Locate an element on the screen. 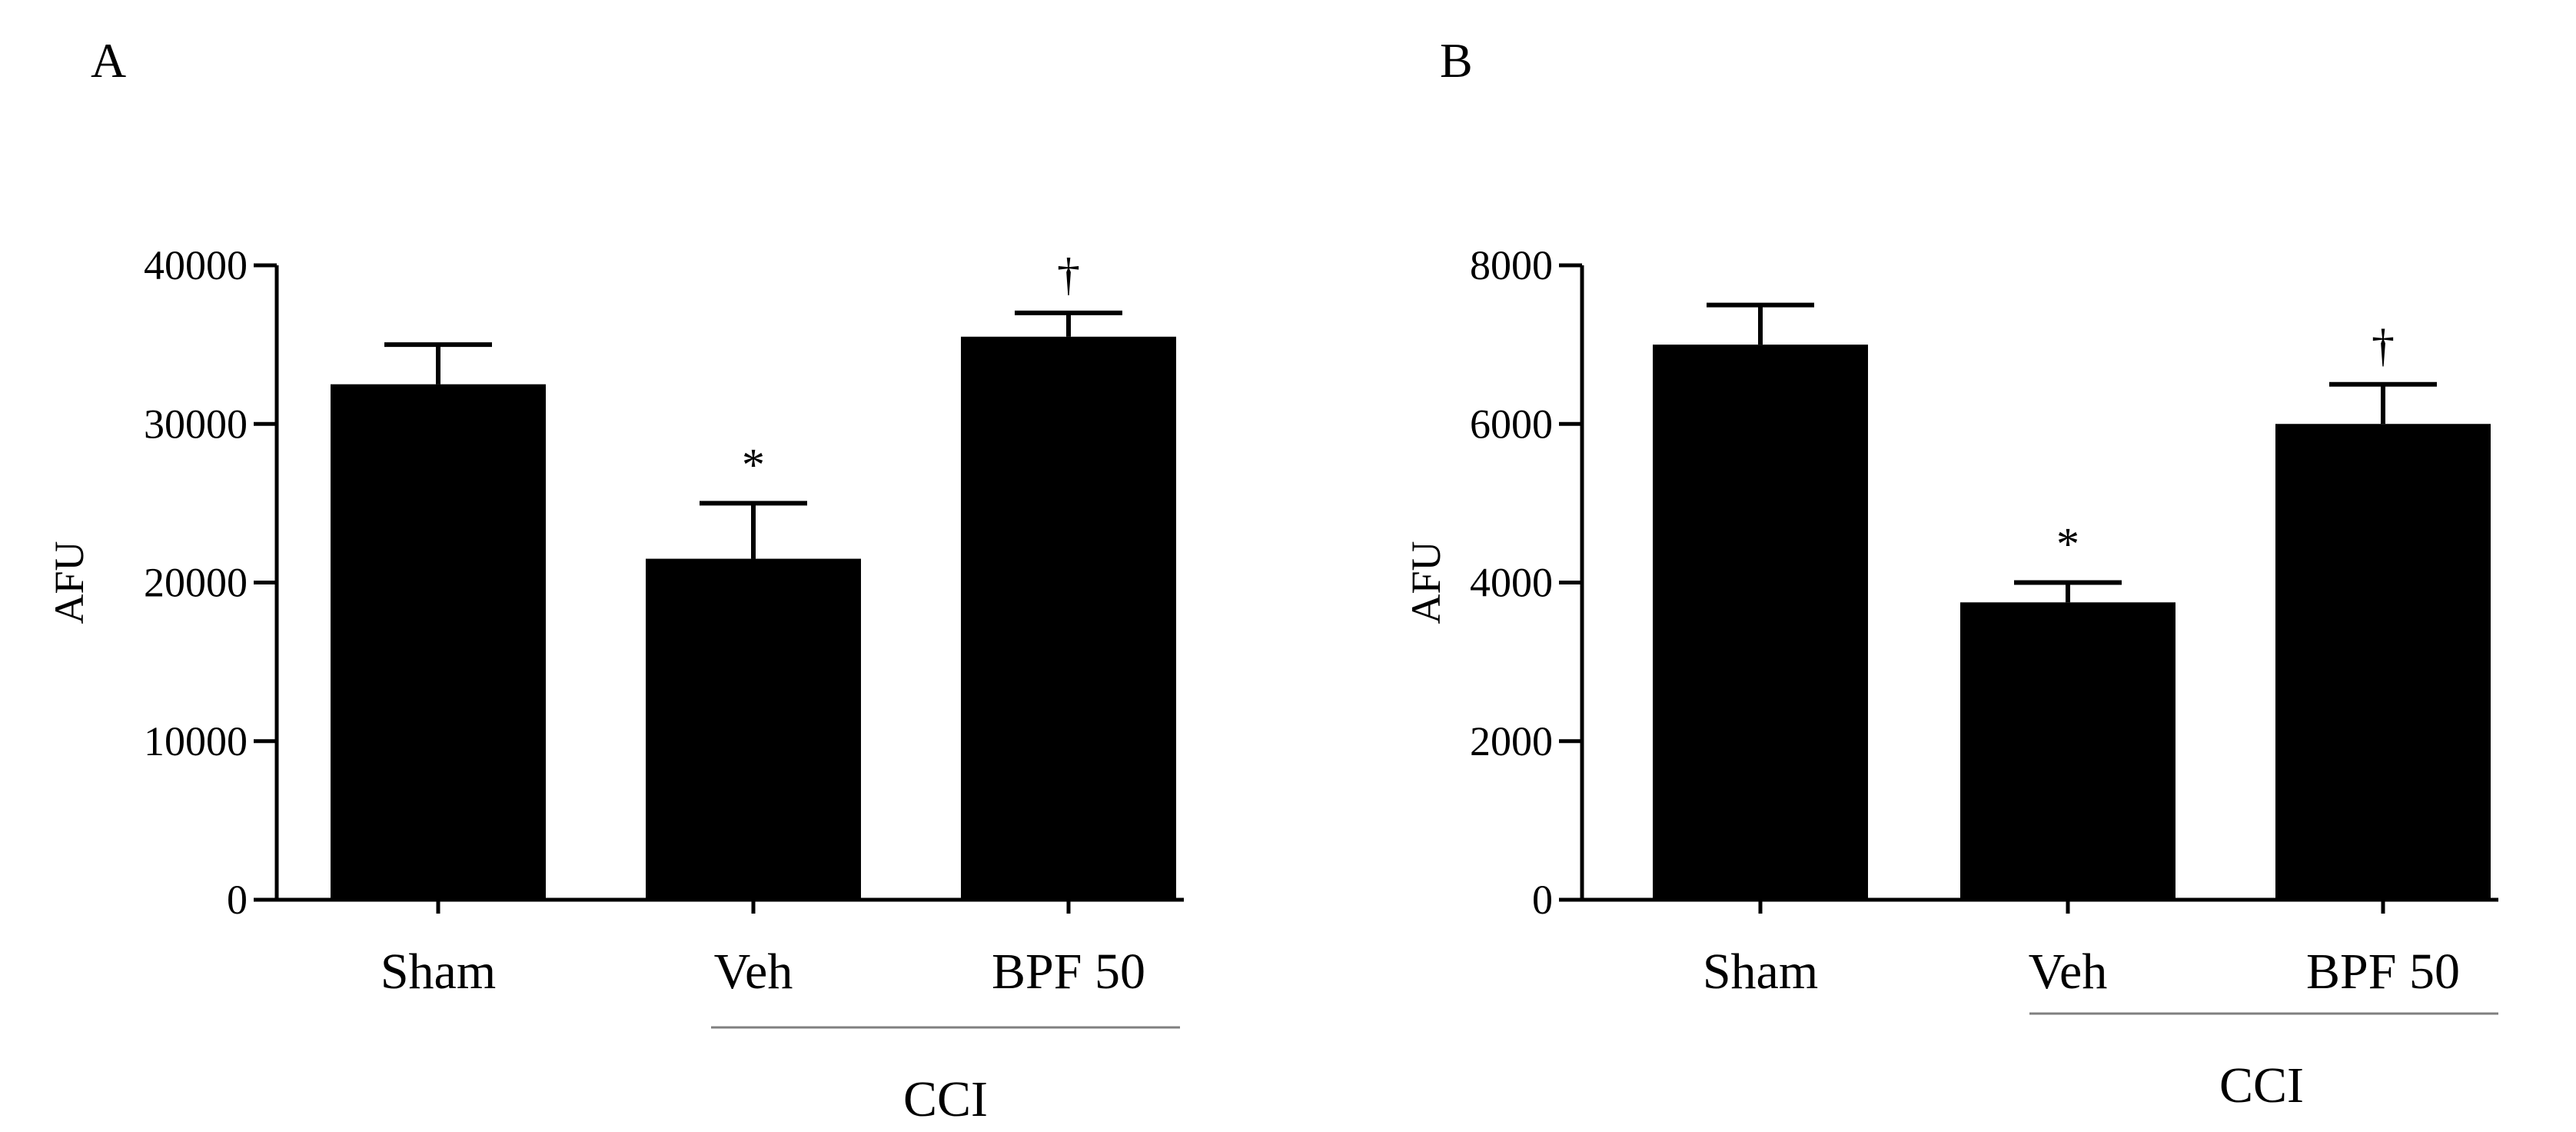 Image resolution: width=2576 pixels, height=1132 pixels. y-tick-label: 20000 is located at coordinates (196, 583).